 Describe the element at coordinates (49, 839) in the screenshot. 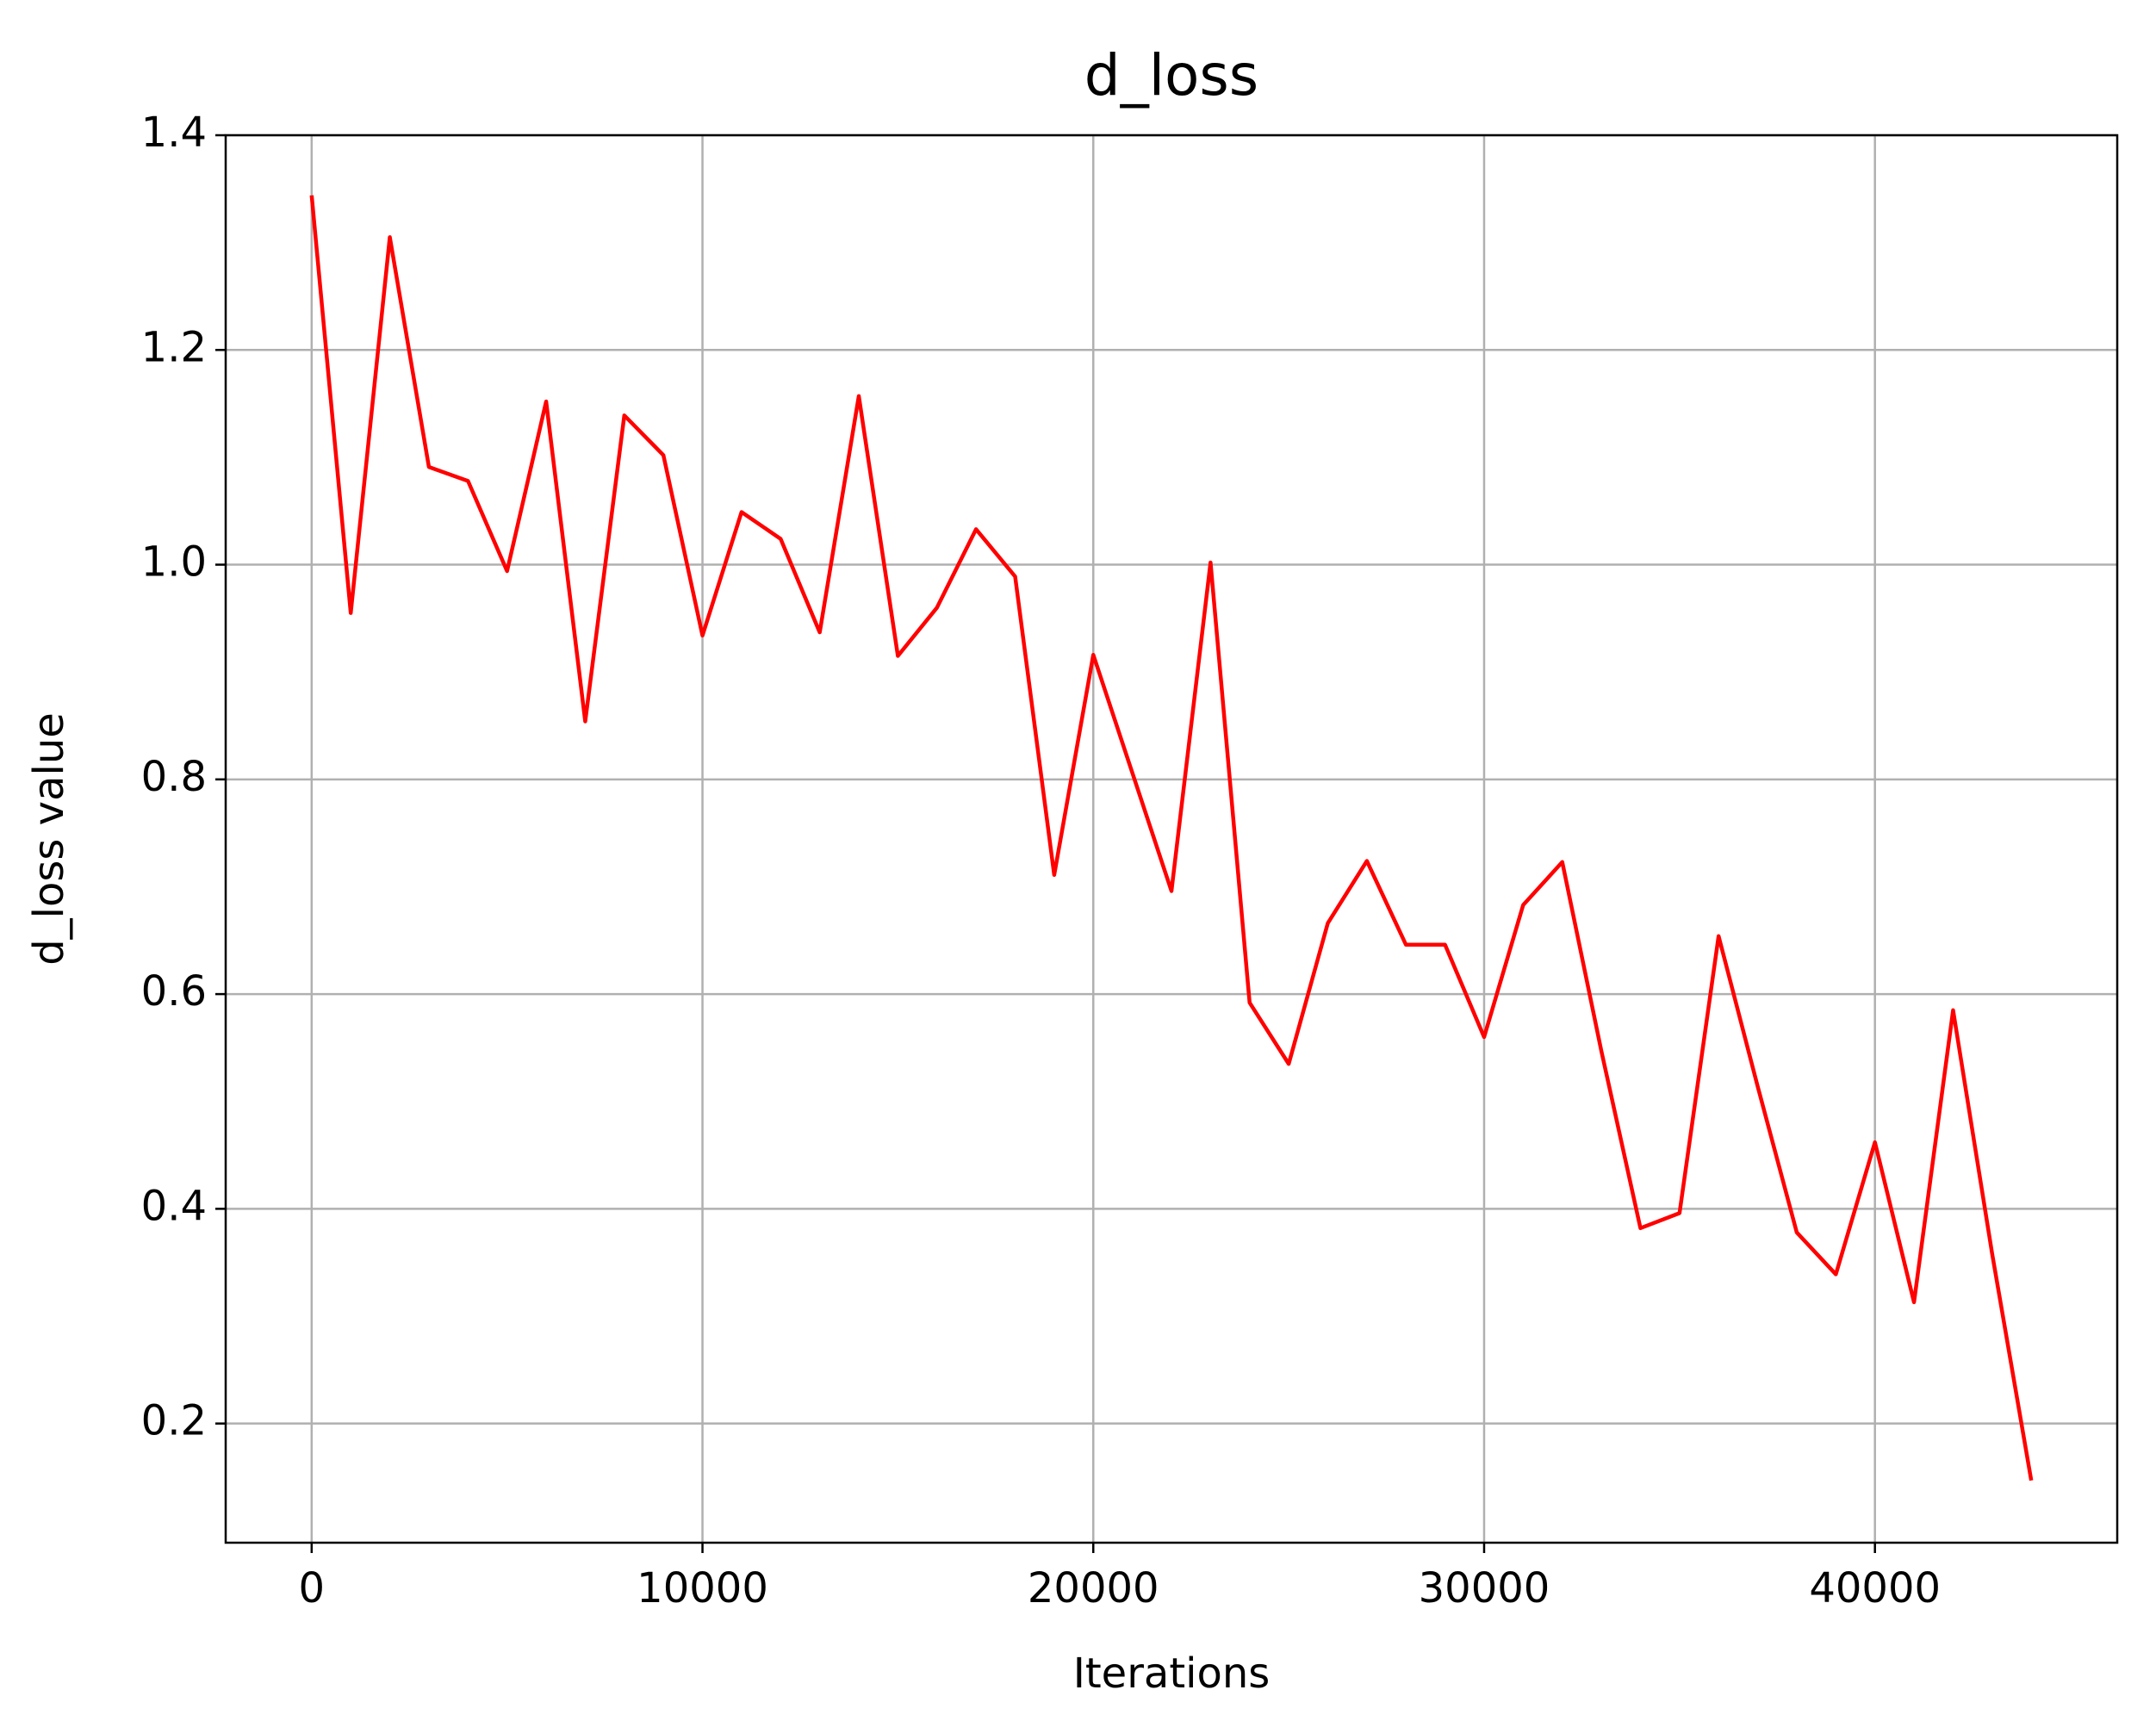

I see `y-axis-label: d_loss value` at that location.